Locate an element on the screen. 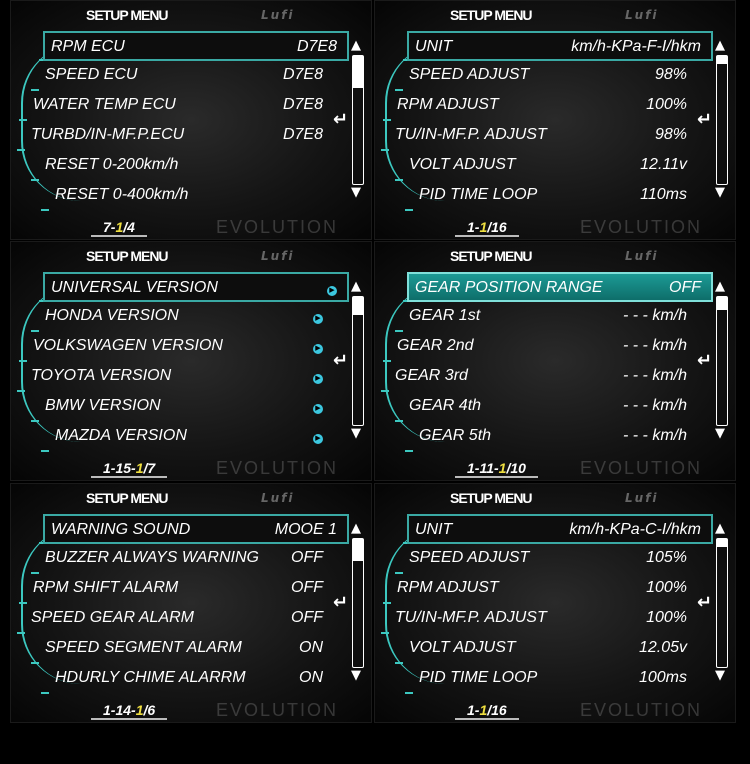 This screenshot has height=764, width=750. menu-item: GEAR 4th - - - km/h is located at coordinates (550, 406).